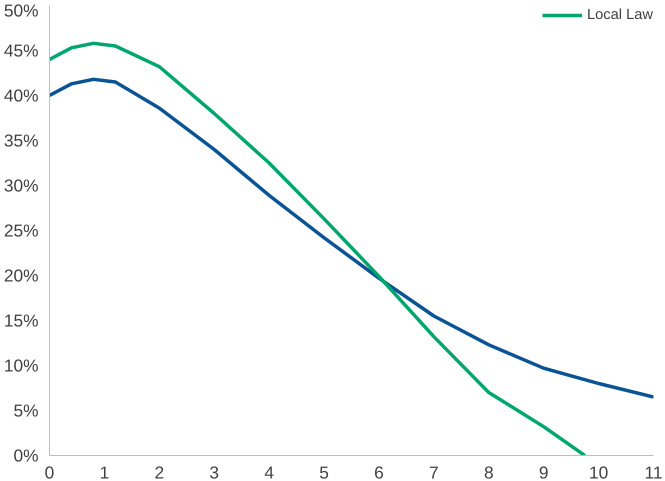  What do you see at coordinates (25, 410) in the screenshot?
I see `y-tick-label: 5%` at bounding box center [25, 410].